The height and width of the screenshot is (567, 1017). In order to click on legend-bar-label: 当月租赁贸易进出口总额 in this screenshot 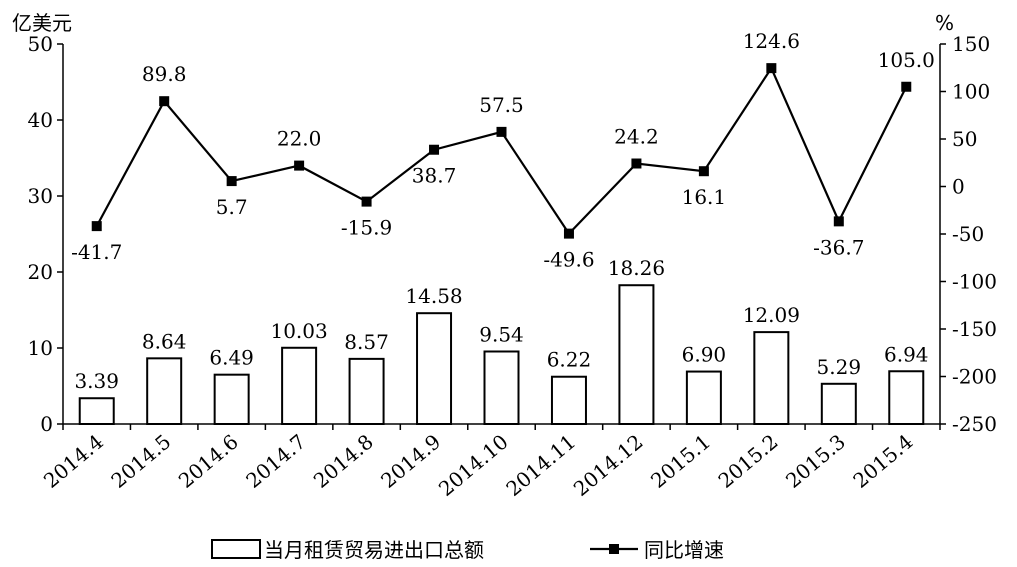, I will do `click(374, 550)`.